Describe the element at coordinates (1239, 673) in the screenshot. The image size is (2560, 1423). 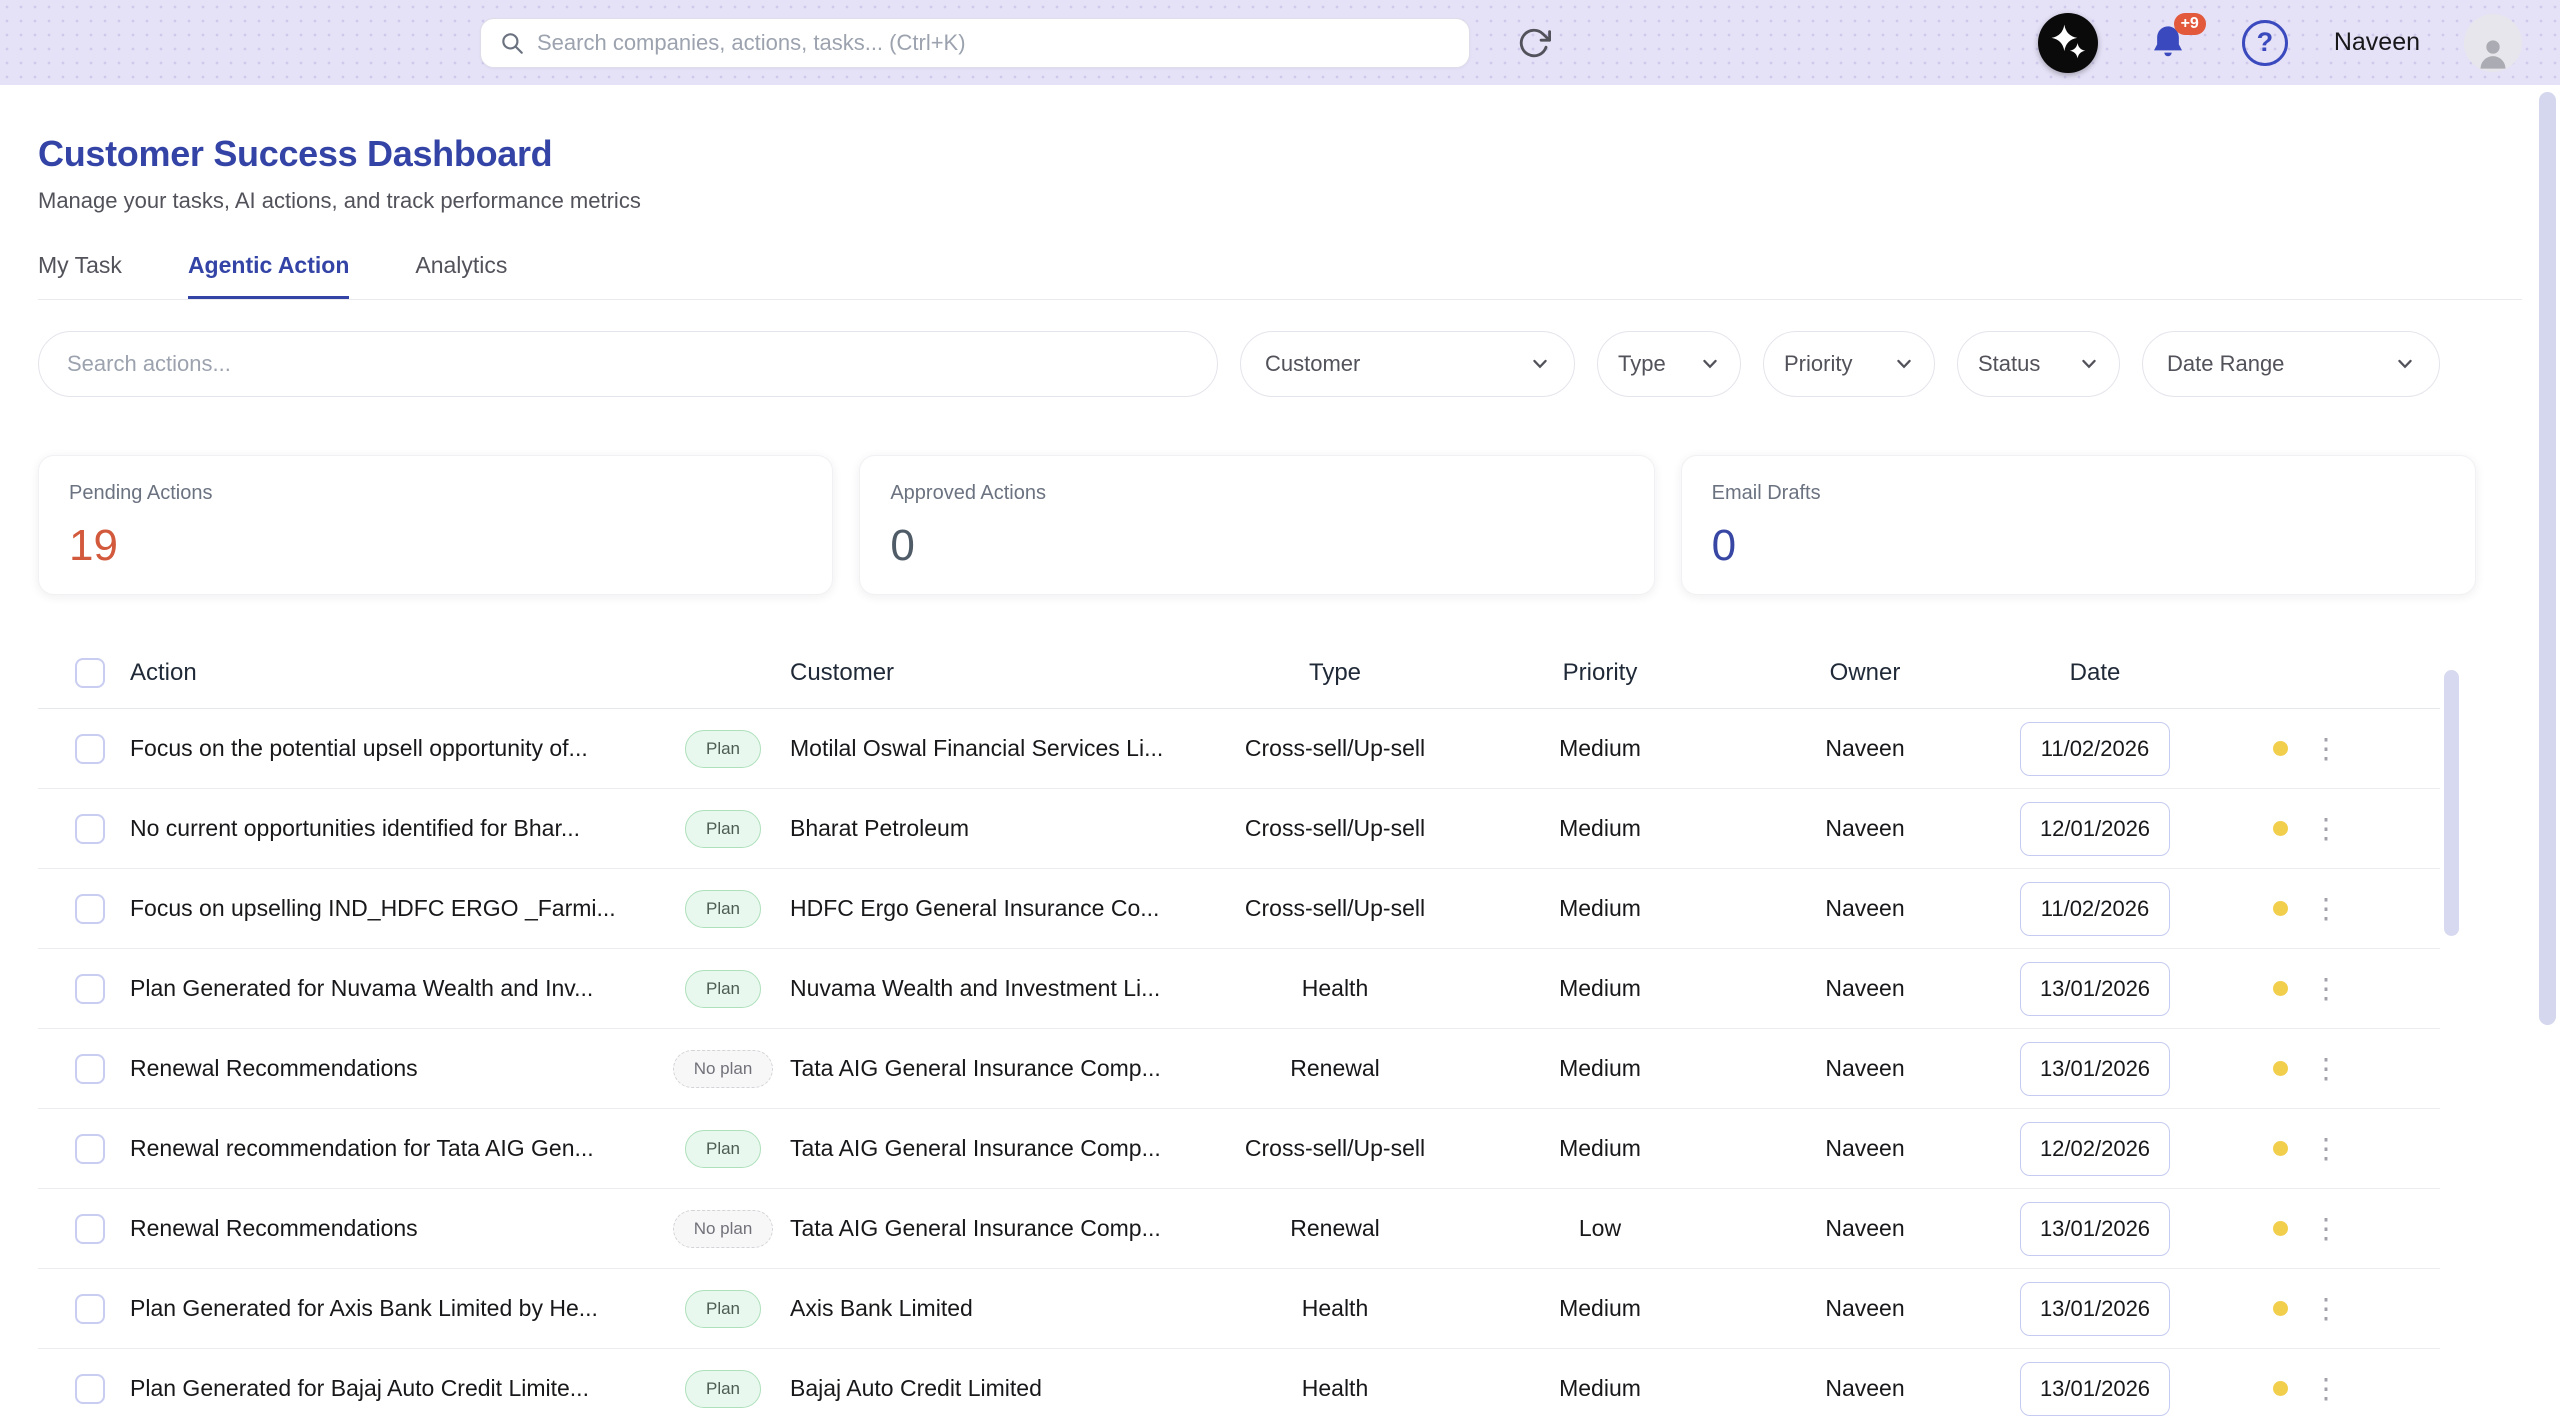
I see `table-header: Action Customer Type Priority Owner Date` at that location.